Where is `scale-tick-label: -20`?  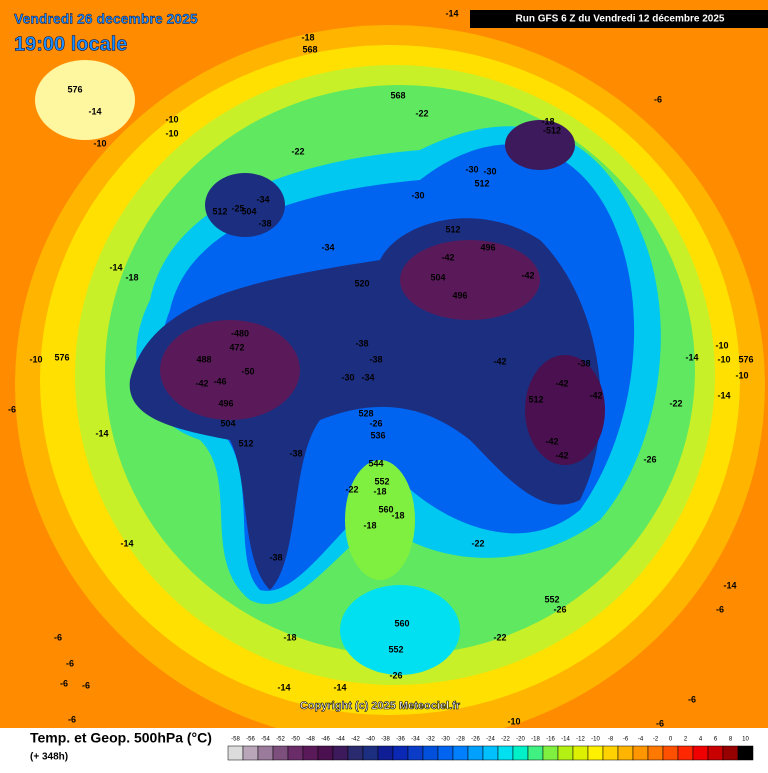
scale-tick-label: -20 is located at coordinates (520, 740).